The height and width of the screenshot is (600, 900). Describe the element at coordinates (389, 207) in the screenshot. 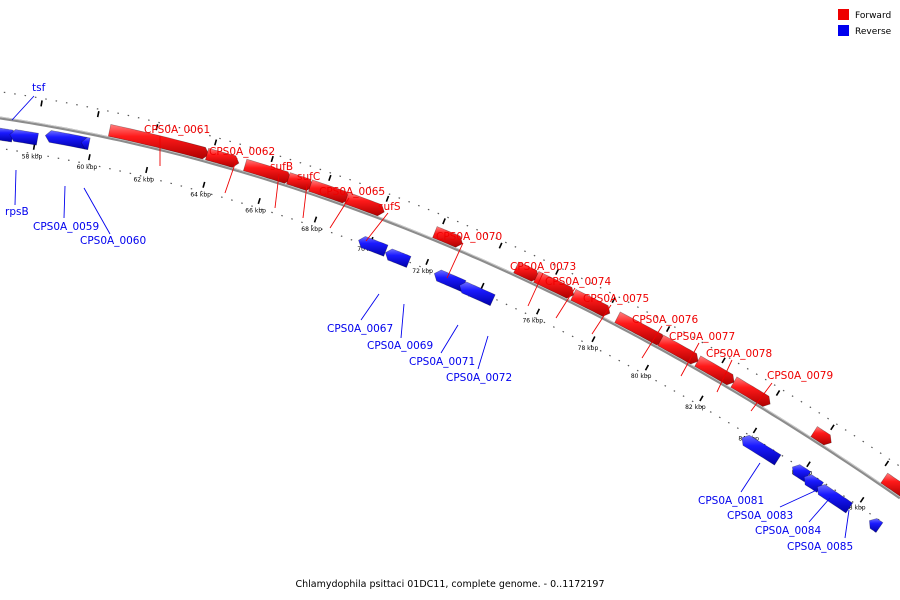

I see `label-sufS: sufS` at that location.